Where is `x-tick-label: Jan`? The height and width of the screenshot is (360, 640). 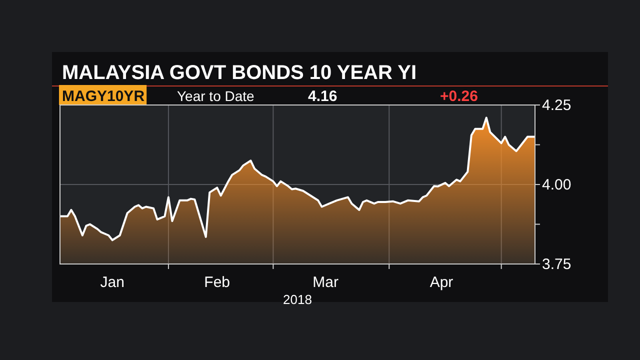
x-tick-label: Jan is located at coordinates (112, 282).